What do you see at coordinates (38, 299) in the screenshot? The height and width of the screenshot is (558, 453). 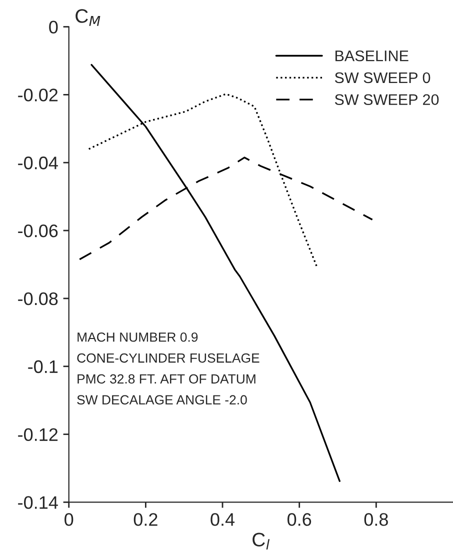 I see `y-tick-label: -0.08` at bounding box center [38, 299].